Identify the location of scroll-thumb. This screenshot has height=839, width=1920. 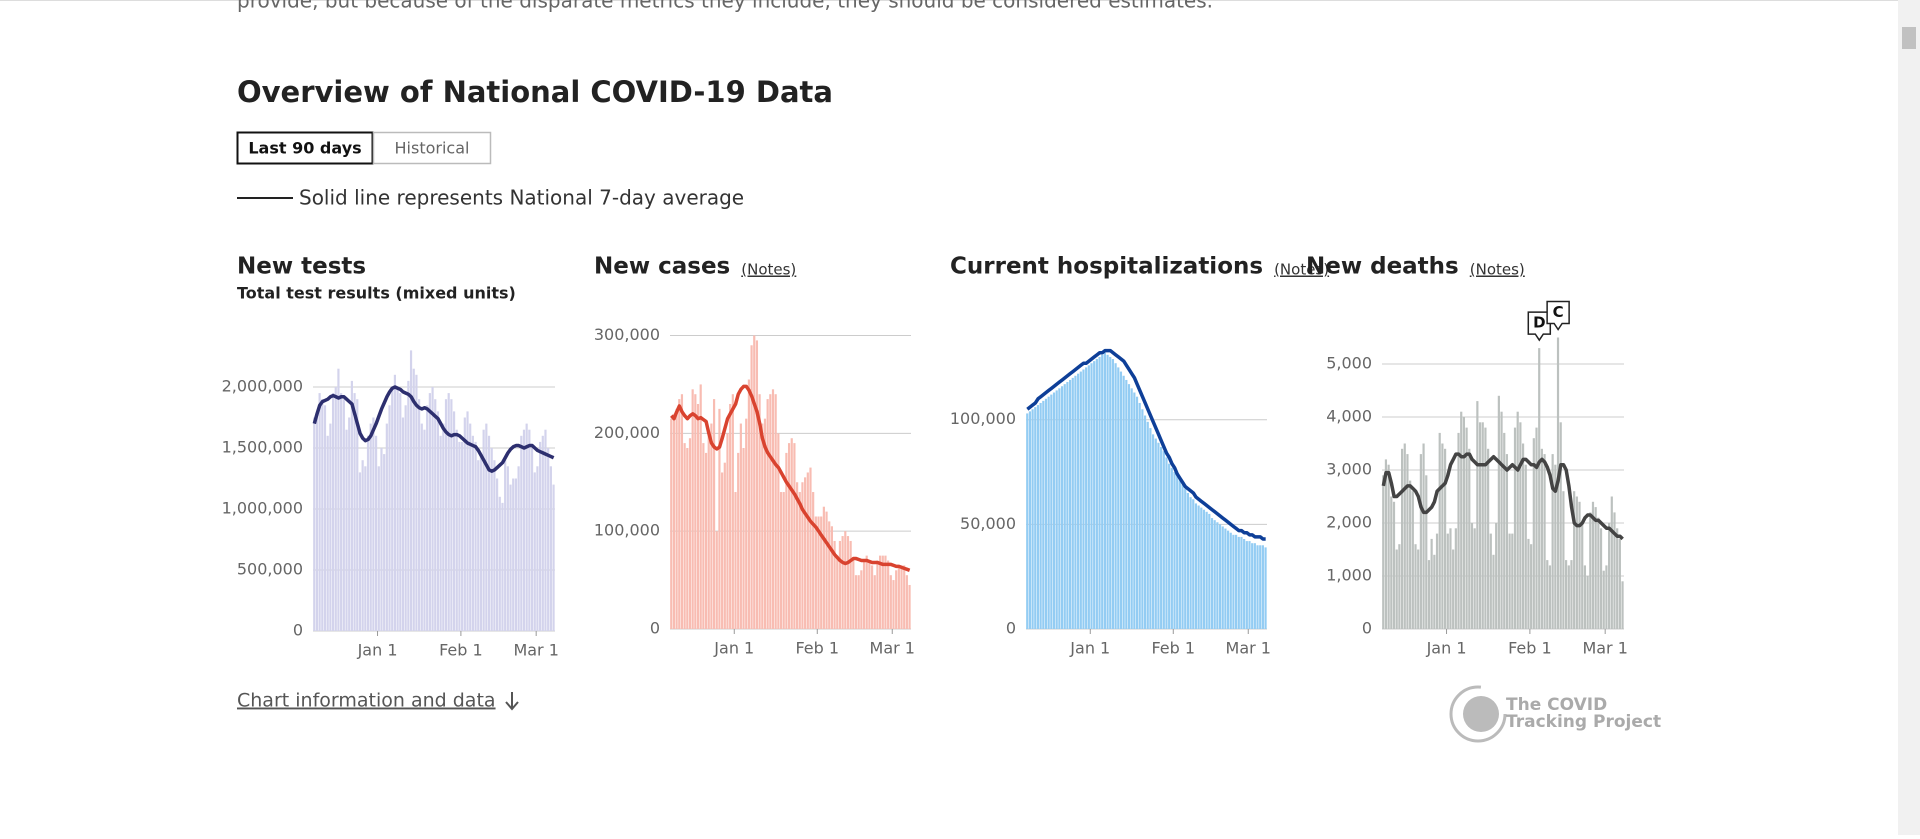
(1909, 38).